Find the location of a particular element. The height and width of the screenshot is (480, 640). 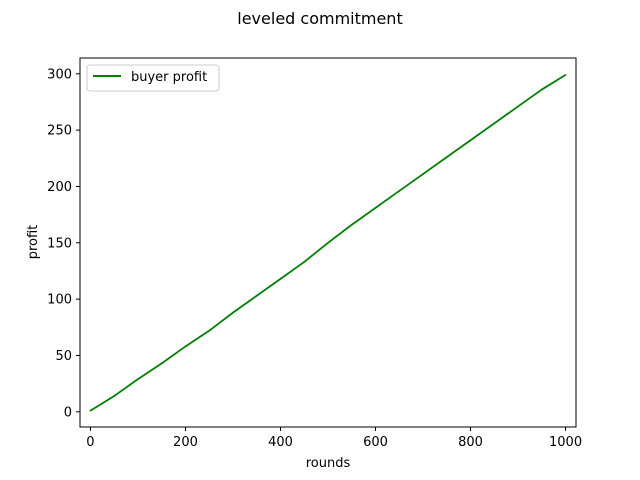

x-axis-label: rounds is located at coordinates (328, 463).